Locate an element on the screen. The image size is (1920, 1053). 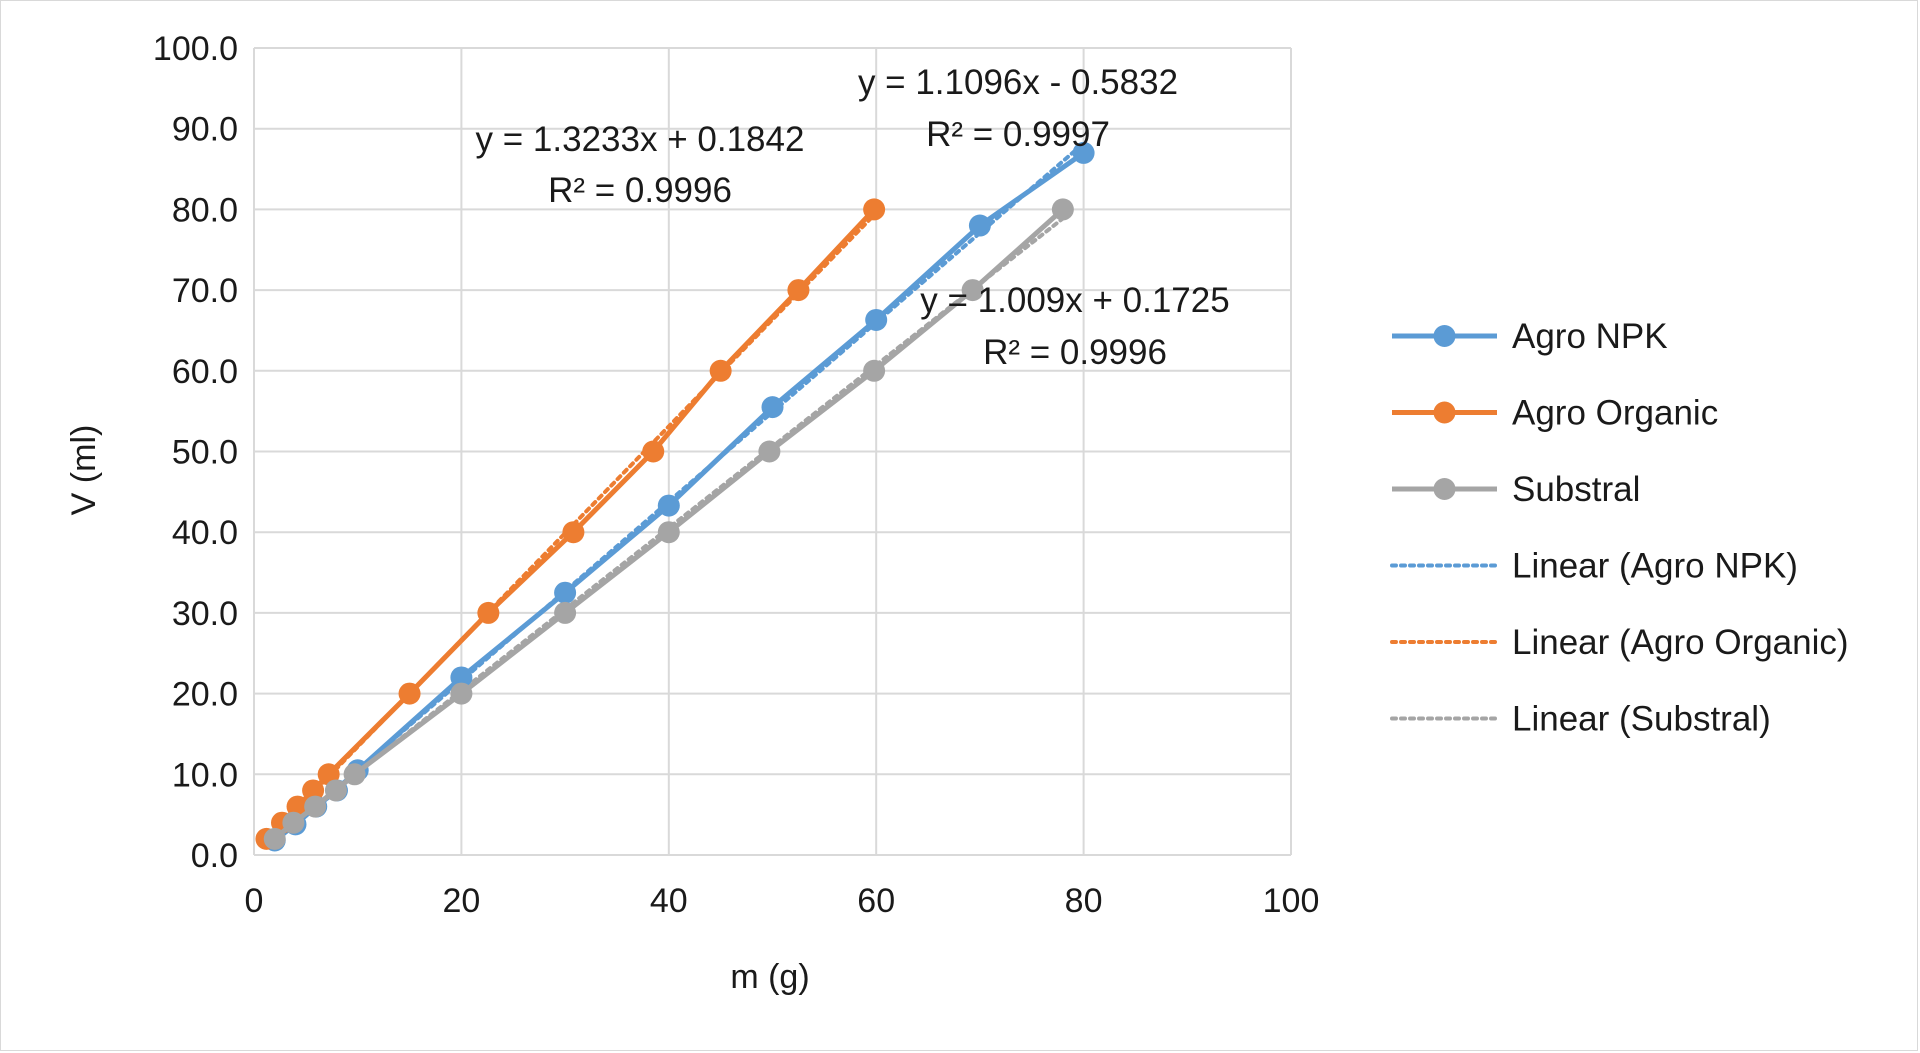
equation-text: y = 1.009x + 0.1725 is located at coordinates (1074, 300).